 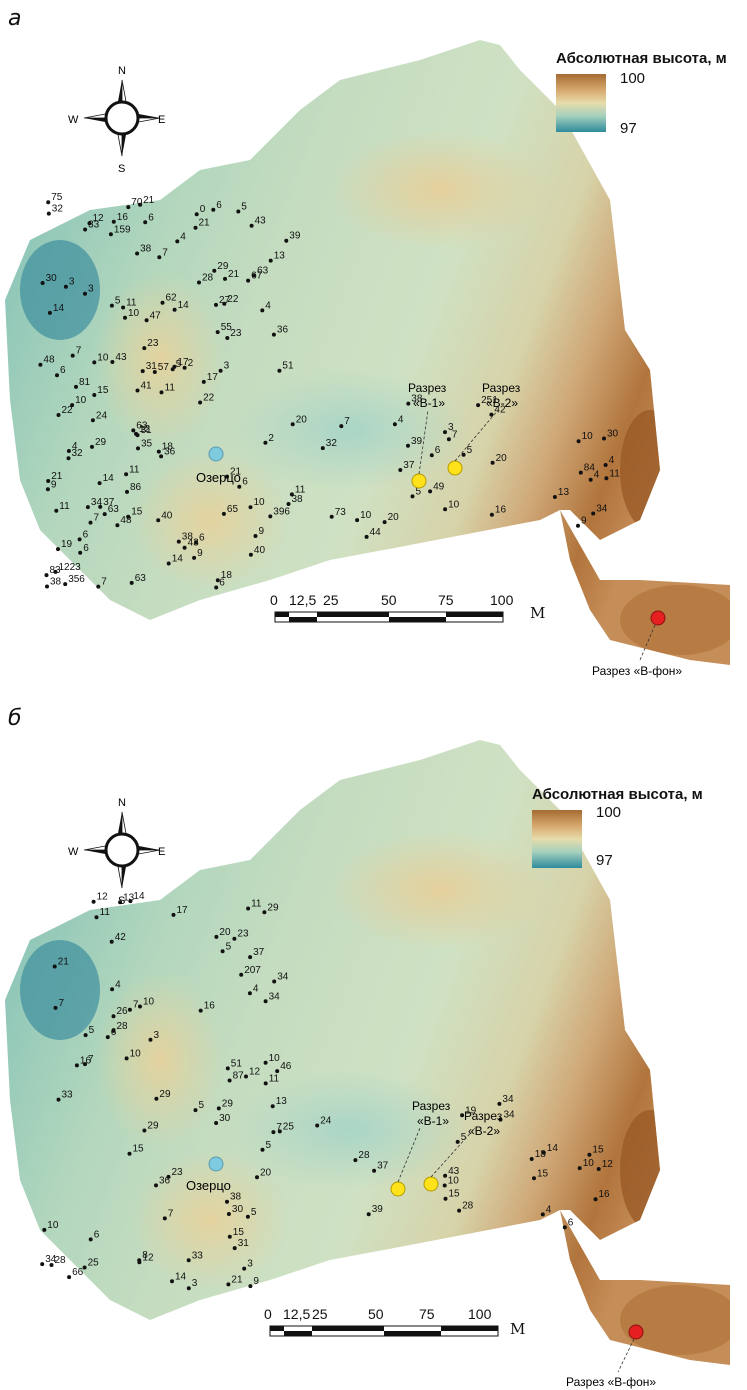 What do you see at coordinates (259, 952) in the screenshot?
I see `sample-point-value: 37` at bounding box center [259, 952].